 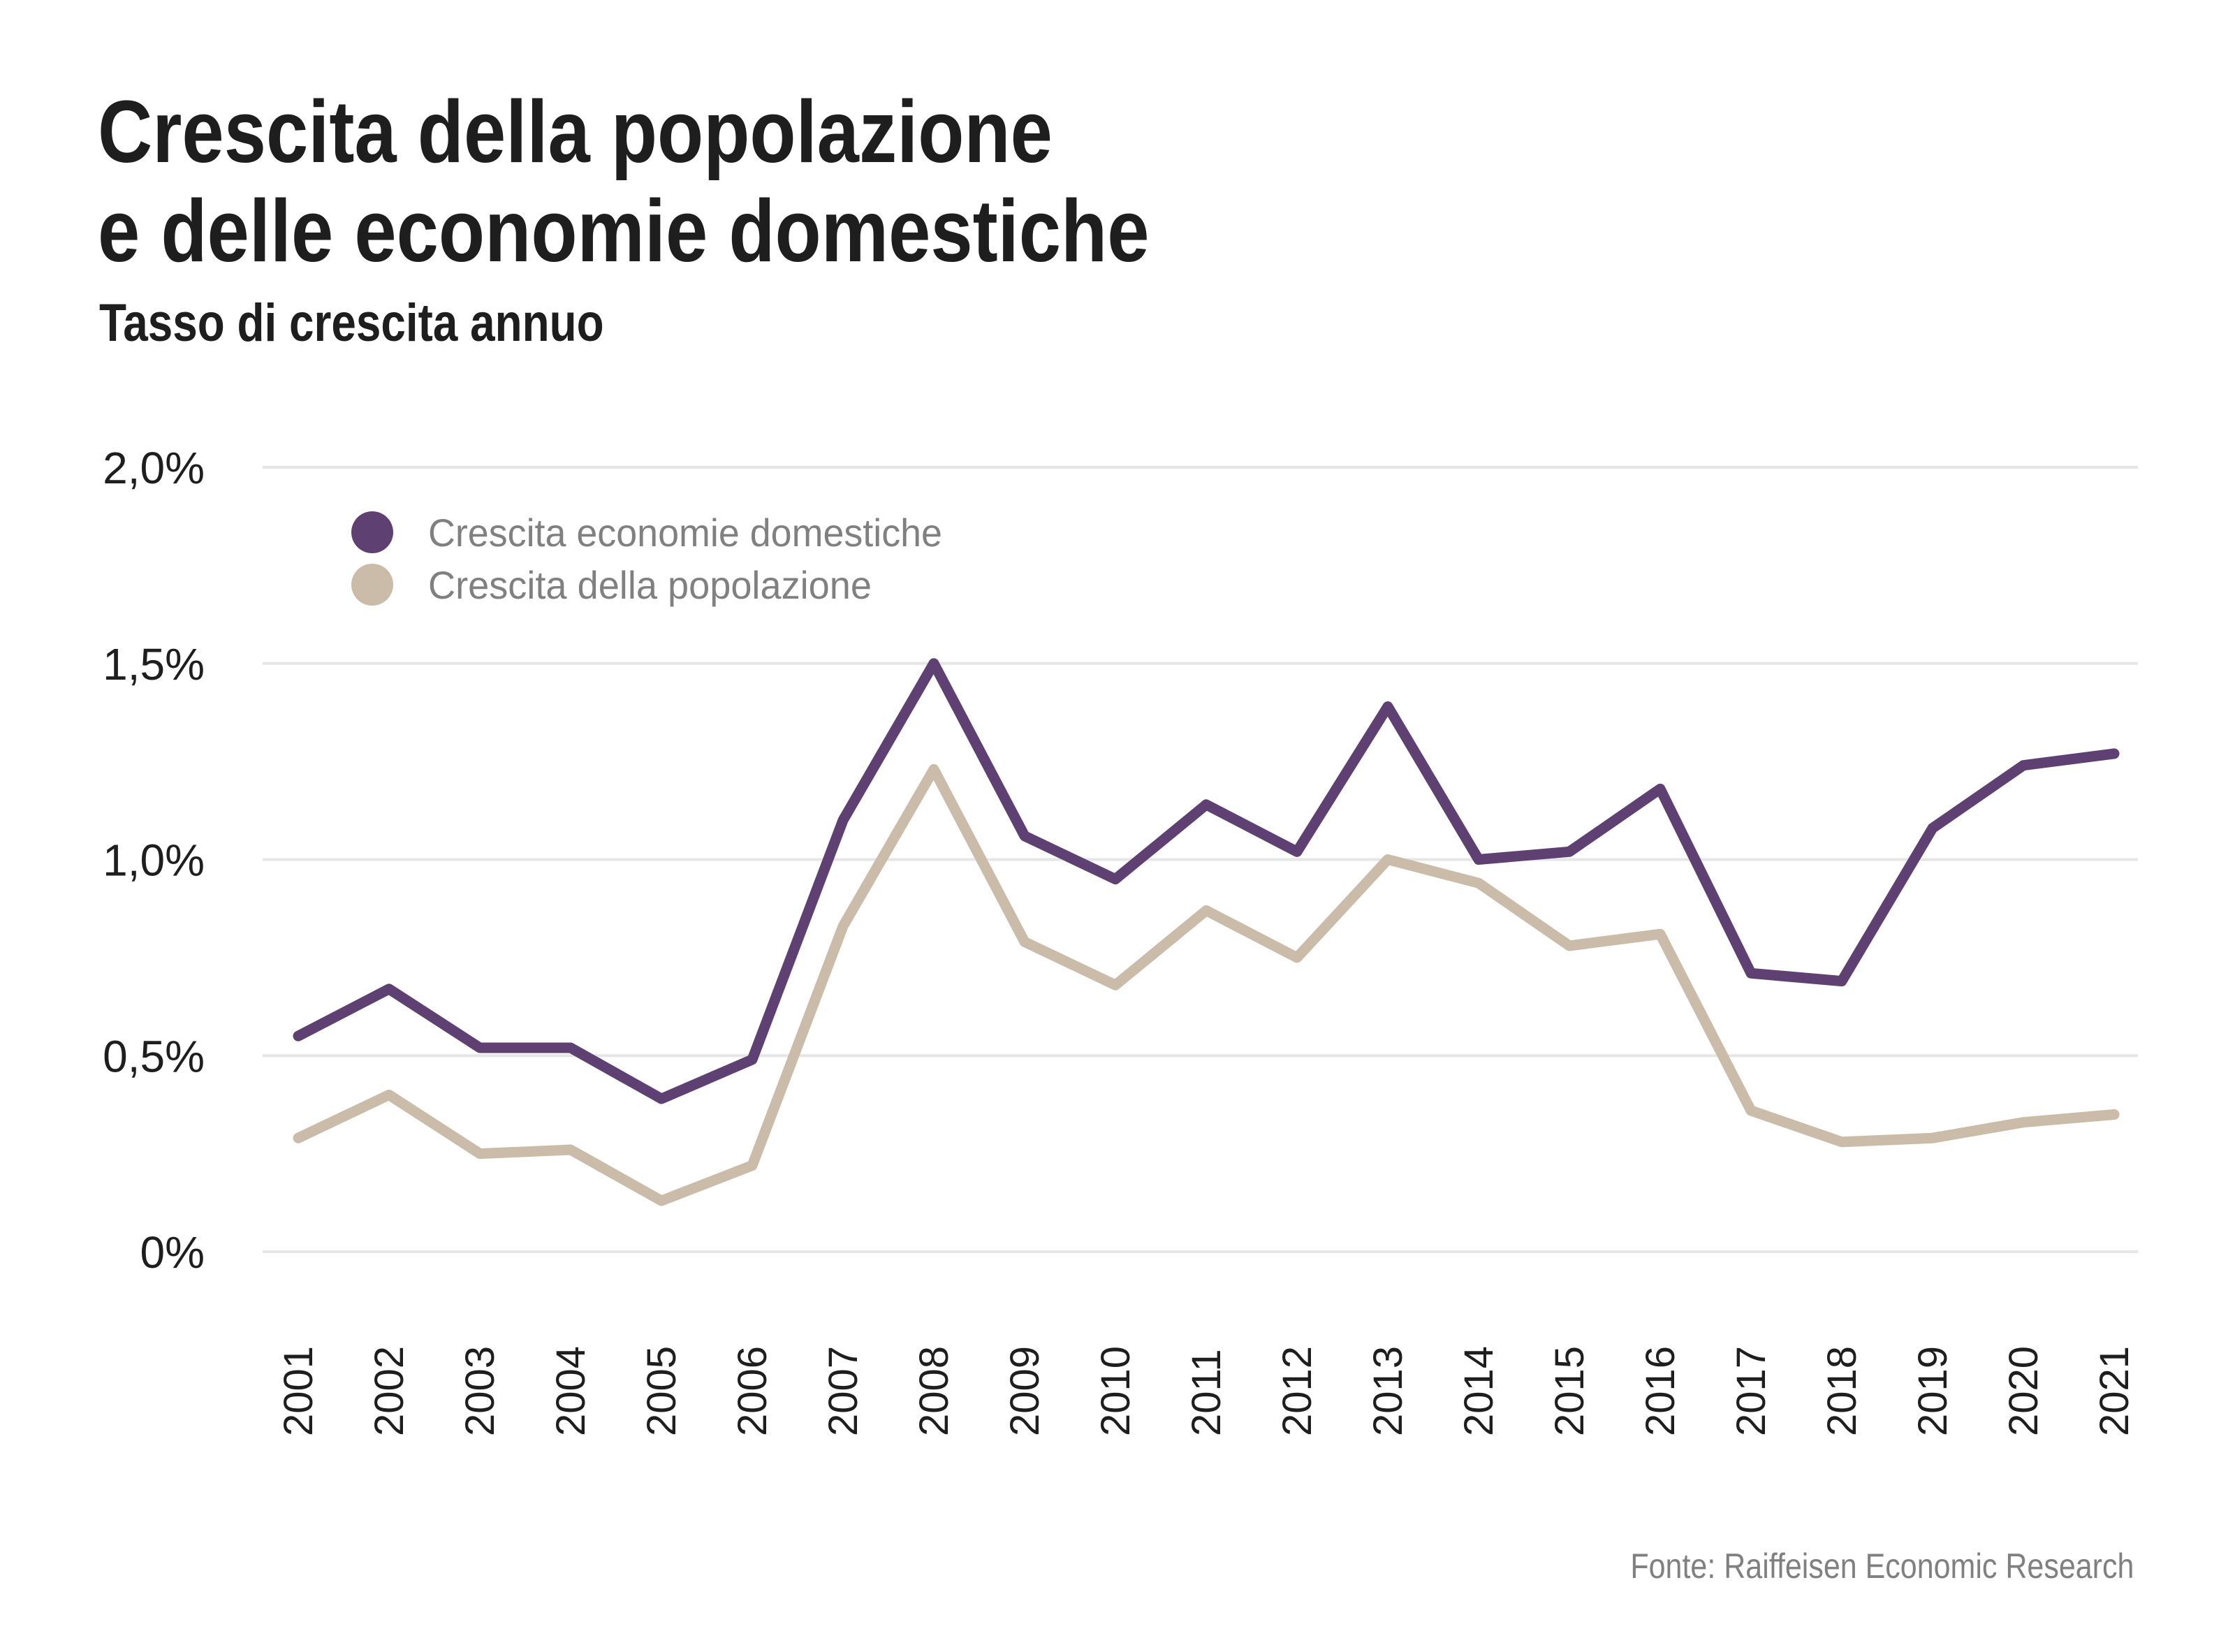 I want to click on x-tick-label: 2004, so click(x=571, y=1391).